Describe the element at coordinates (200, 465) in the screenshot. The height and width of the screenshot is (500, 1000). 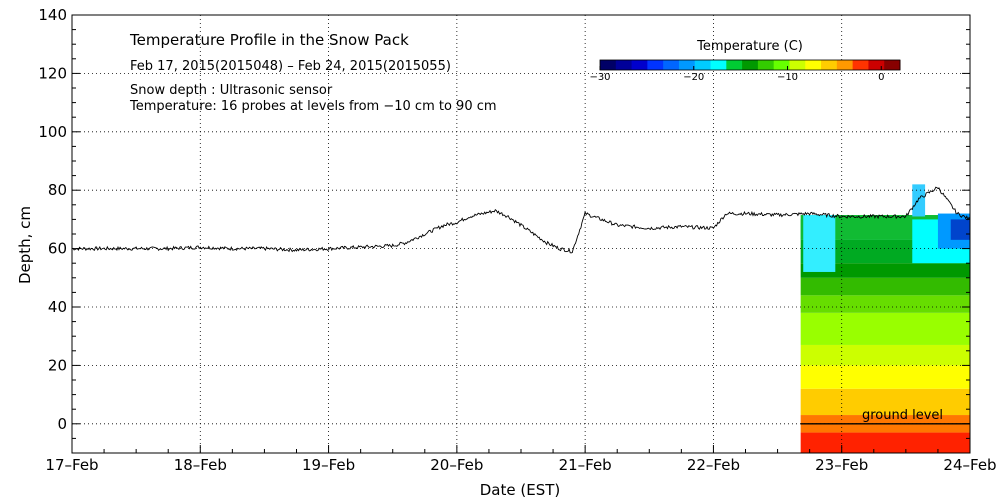
I see `x-tick-label: 18–Feb` at that location.